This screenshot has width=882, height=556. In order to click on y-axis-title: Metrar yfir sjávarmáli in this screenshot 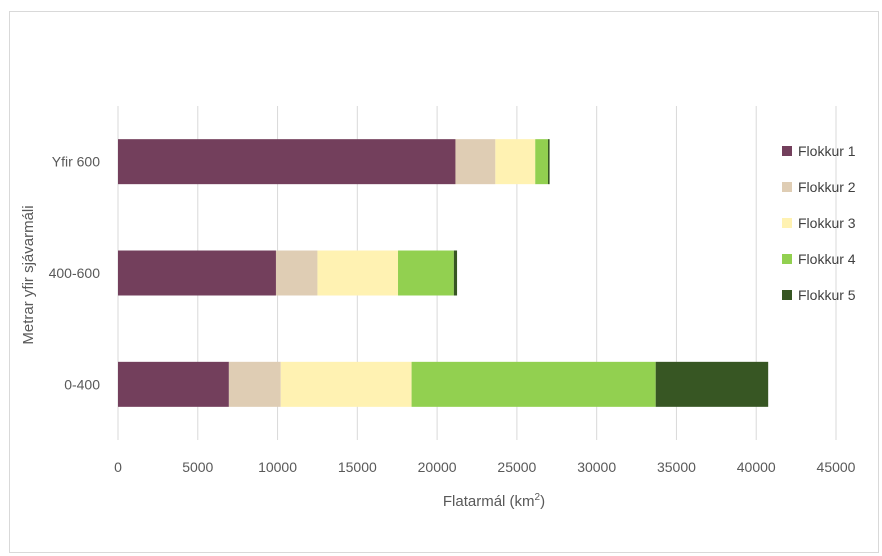, I will do `click(28, 274)`.